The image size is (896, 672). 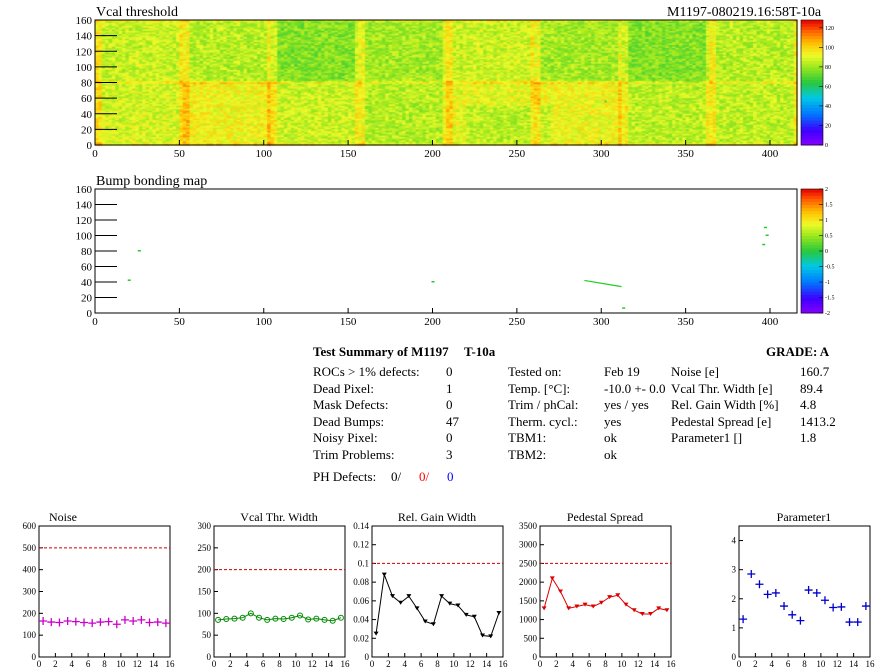 What do you see at coordinates (828, 87) in the screenshot?
I see `vcal-palette-label: 60` at bounding box center [828, 87].